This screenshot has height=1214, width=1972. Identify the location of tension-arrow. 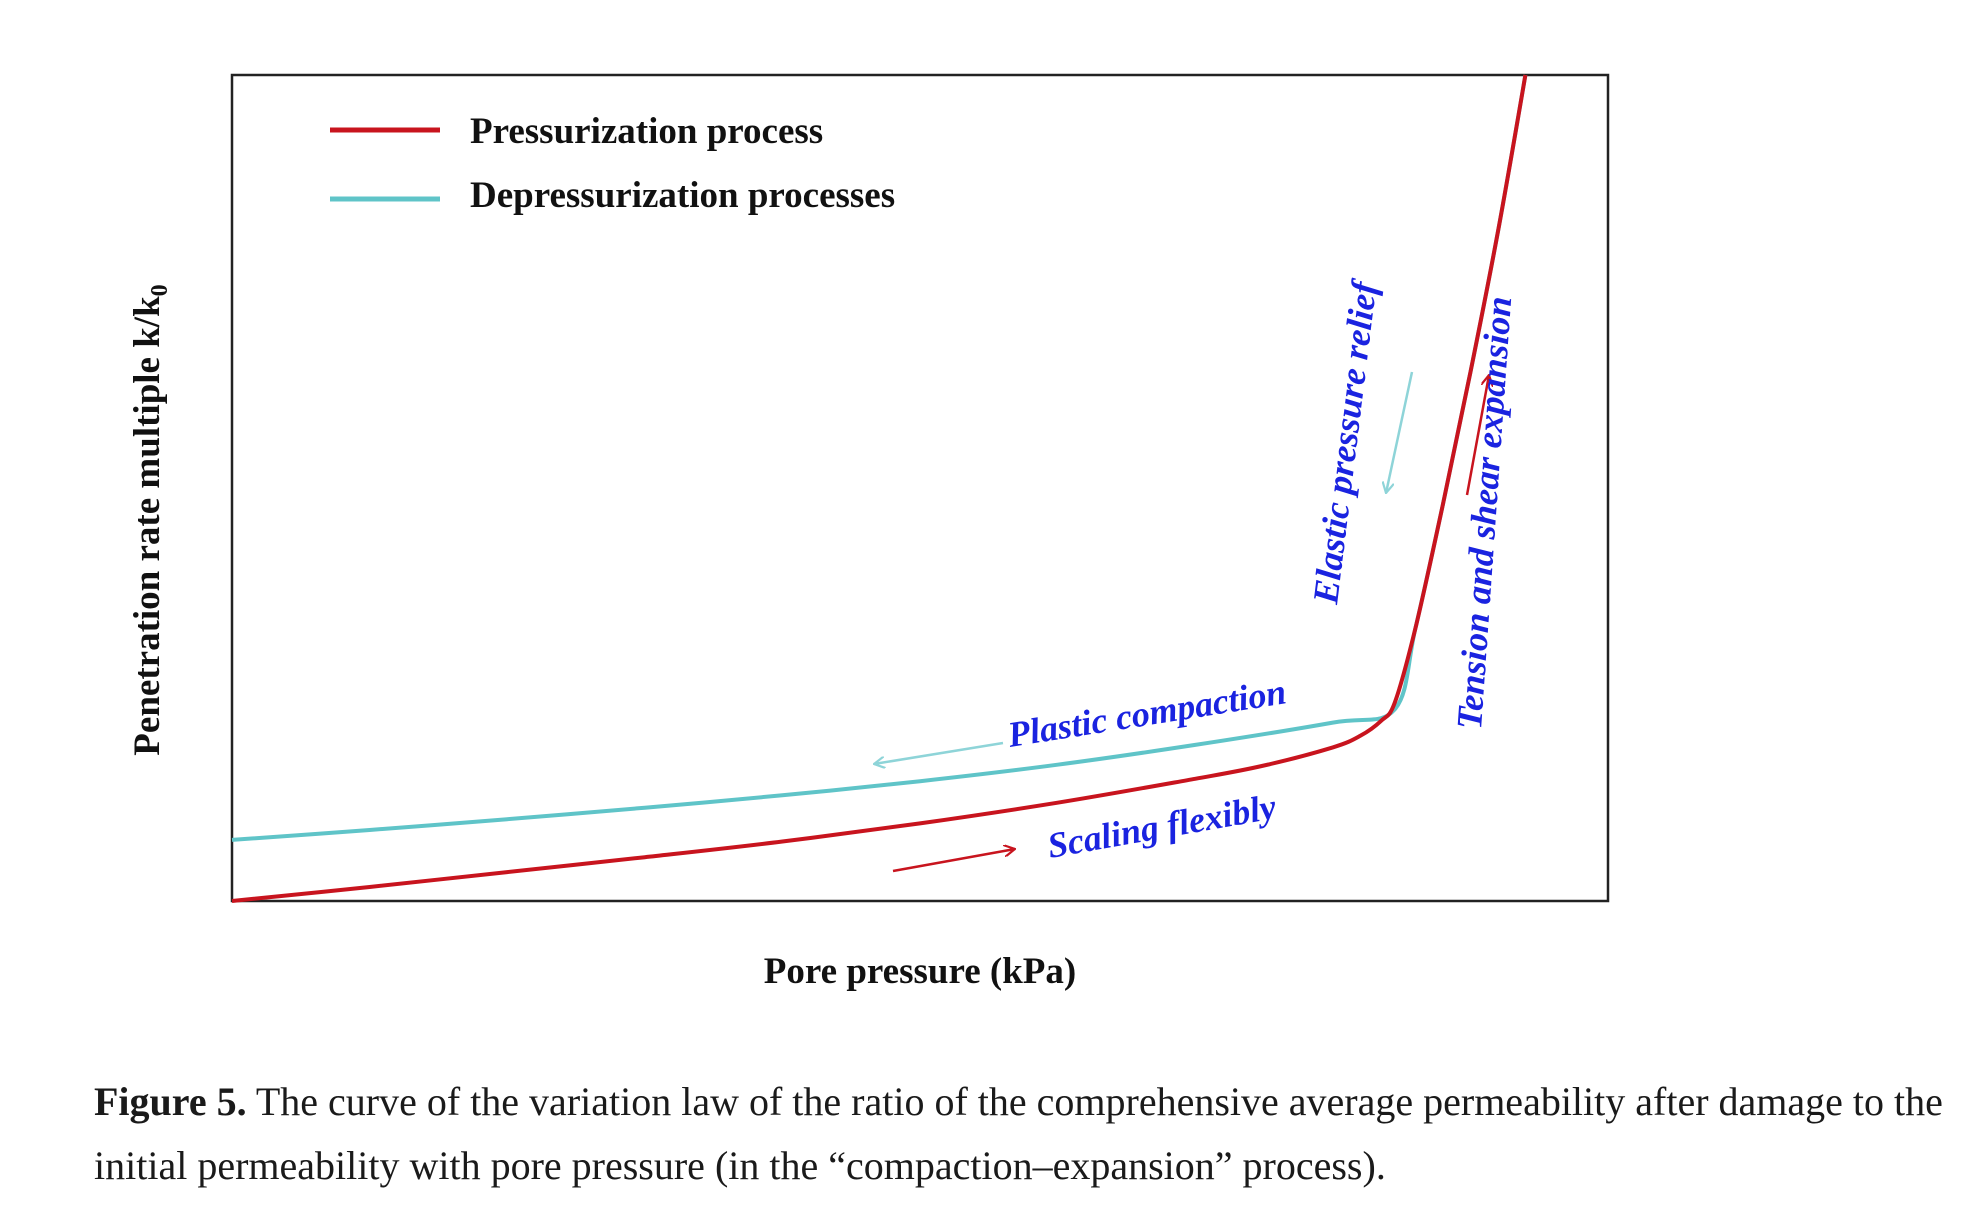
(1477, 435).